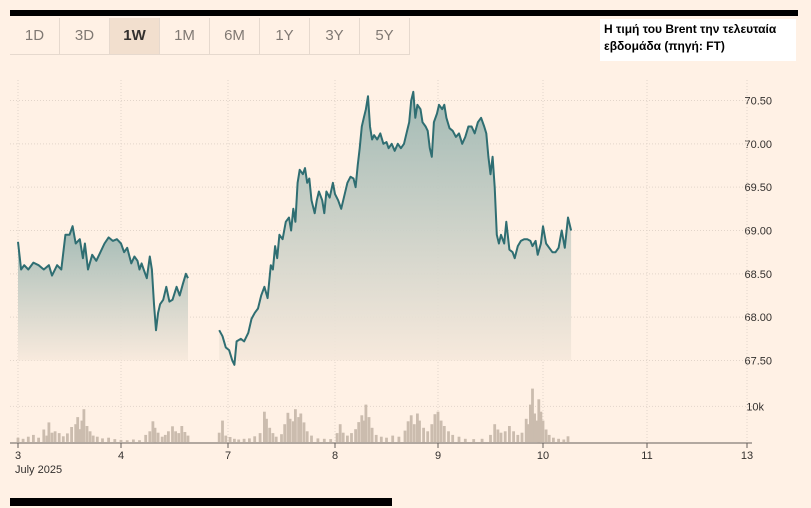  What do you see at coordinates (758, 145) in the screenshot?
I see `y-tick-label: 70.00` at bounding box center [758, 145].